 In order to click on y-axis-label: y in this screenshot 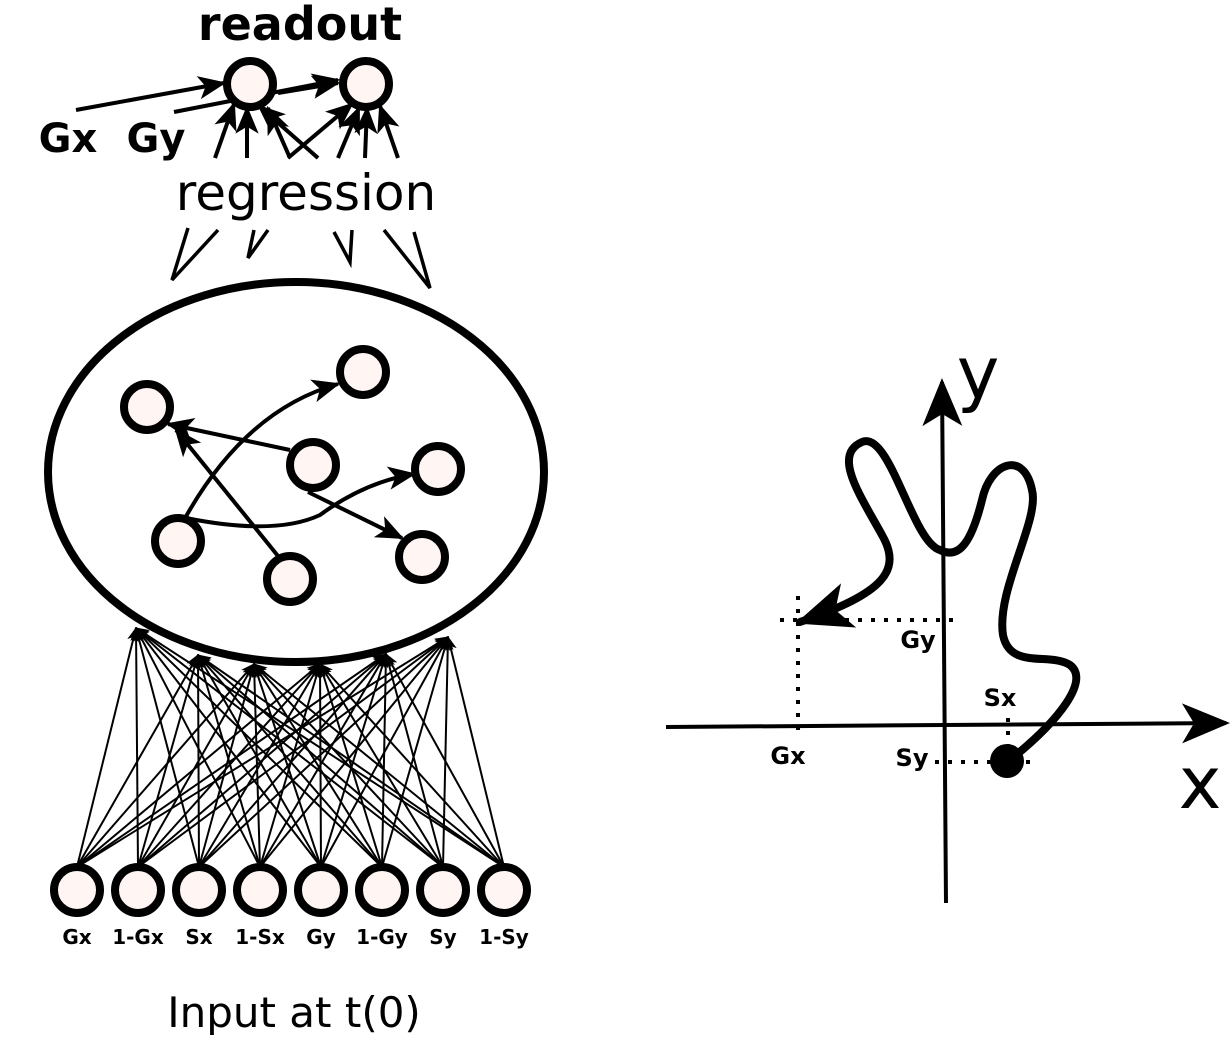, I will do `click(978, 373)`.